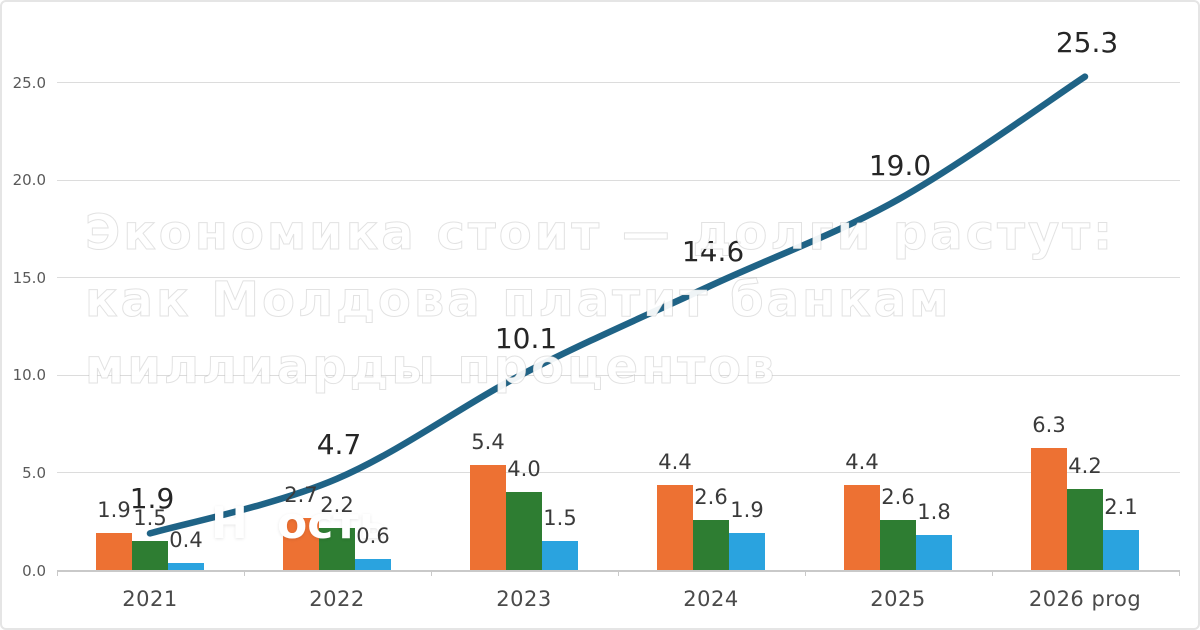 The image size is (1200, 630). I want to click on line-data-label: 4.7, so click(339, 444).